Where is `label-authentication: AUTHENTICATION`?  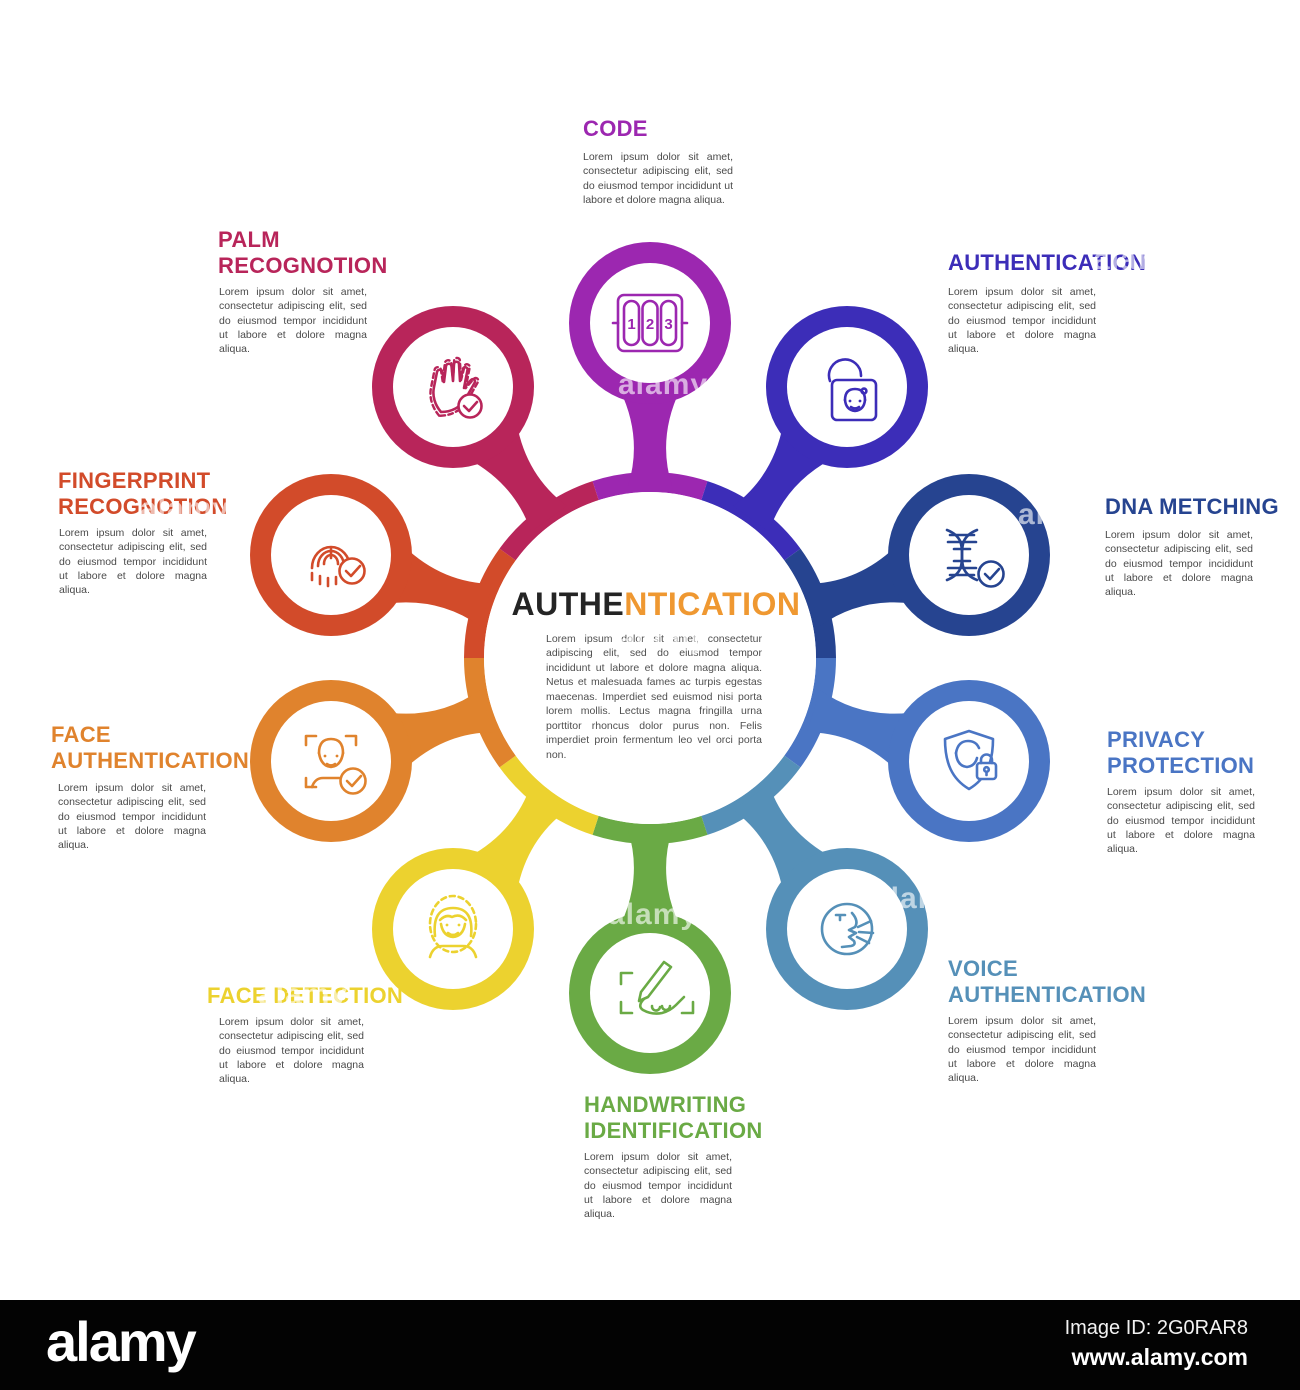 label-authentication: AUTHENTICATION is located at coordinates (1053, 263).